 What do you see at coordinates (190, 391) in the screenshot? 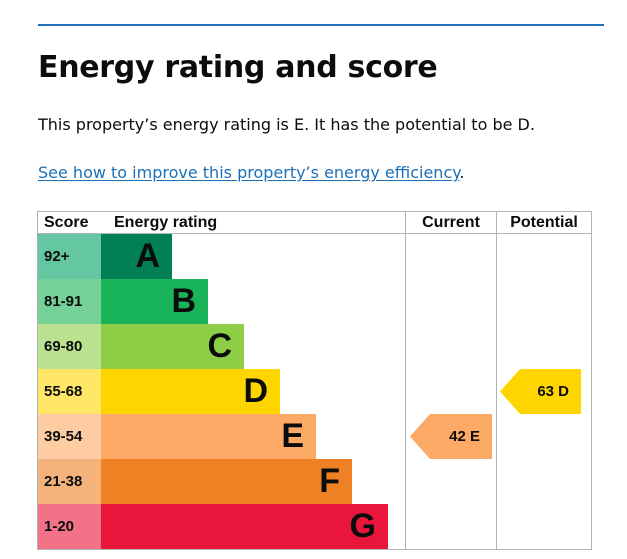
I see `band-bar: D` at bounding box center [190, 391].